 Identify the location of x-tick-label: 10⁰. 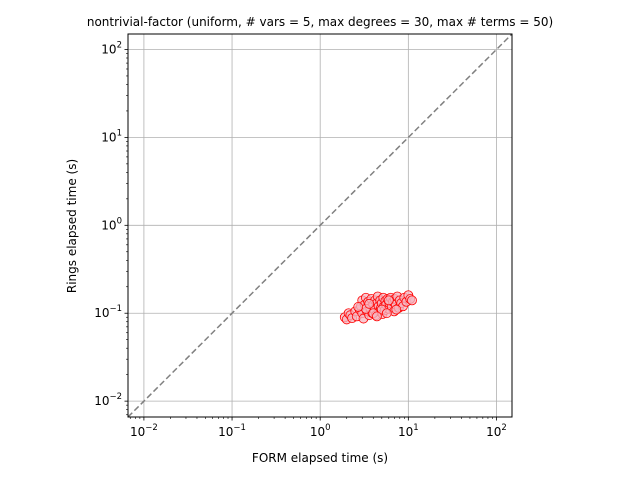
(320, 431).